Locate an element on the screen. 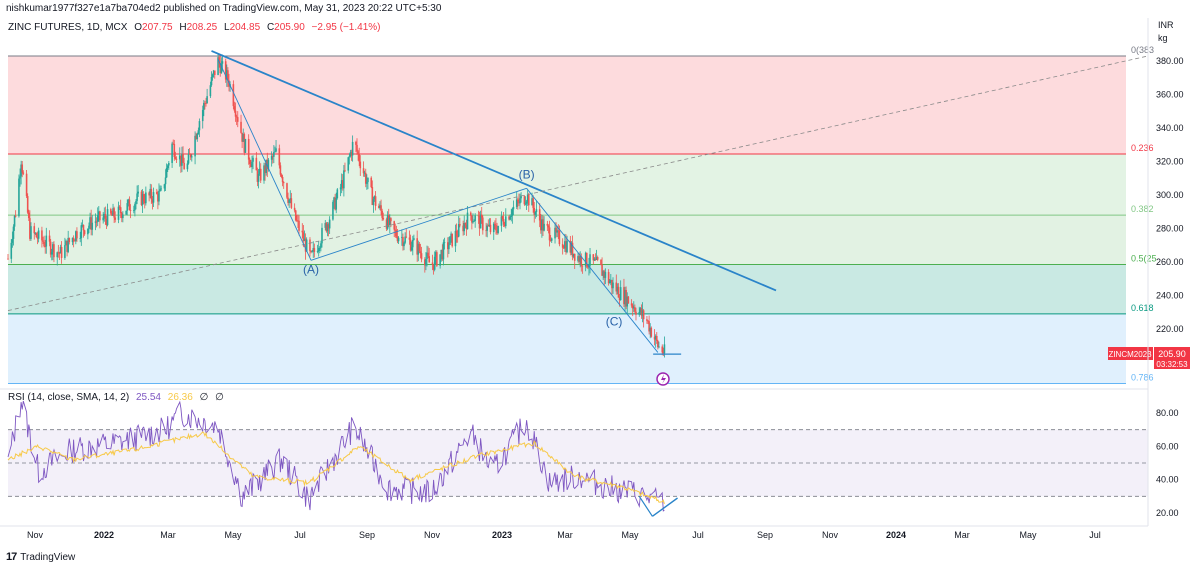  rsi-trendline is located at coordinates (664, 507).